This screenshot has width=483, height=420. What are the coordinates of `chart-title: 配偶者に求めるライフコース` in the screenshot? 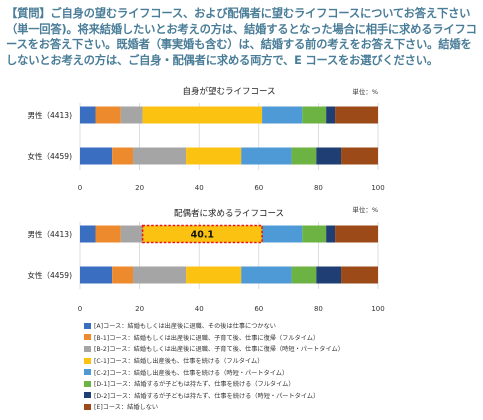 It's located at (229, 213).